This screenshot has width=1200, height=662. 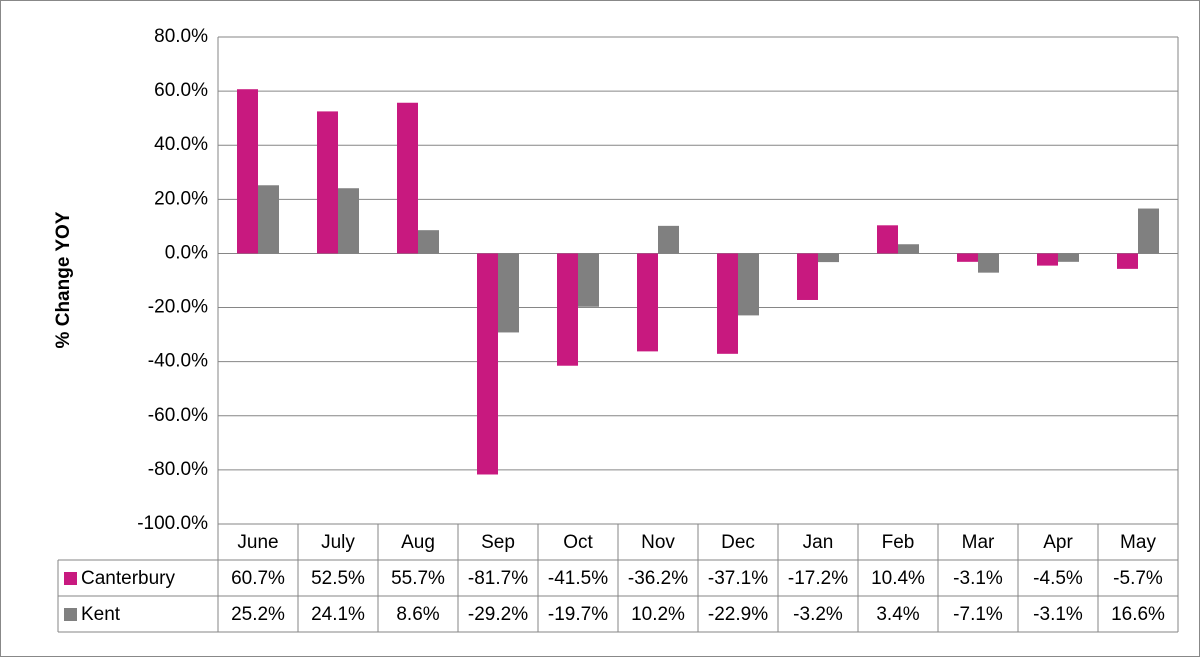 What do you see at coordinates (818, 614) in the screenshot?
I see `data-label: -3.2%` at bounding box center [818, 614].